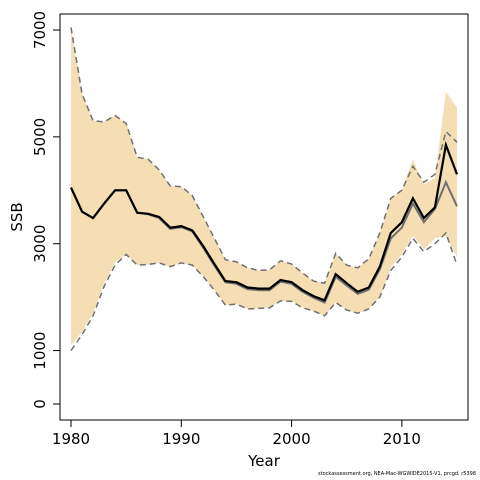 This screenshot has width=480, height=480. What do you see at coordinates (40, 404) in the screenshot?
I see `y-tick-label: 0` at bounding box center [40, 404].